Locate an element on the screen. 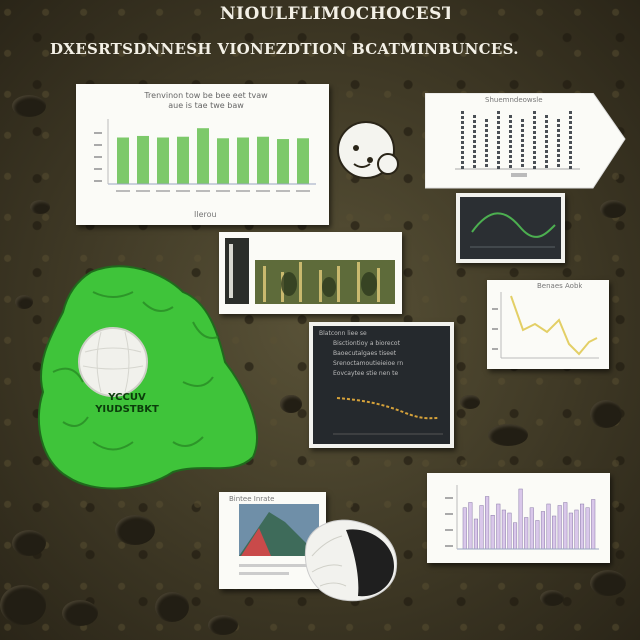 This screenshot has height=640, width=640. page-title: NIOULFLIMOCHOCEST is located at coordinates (335, 14).